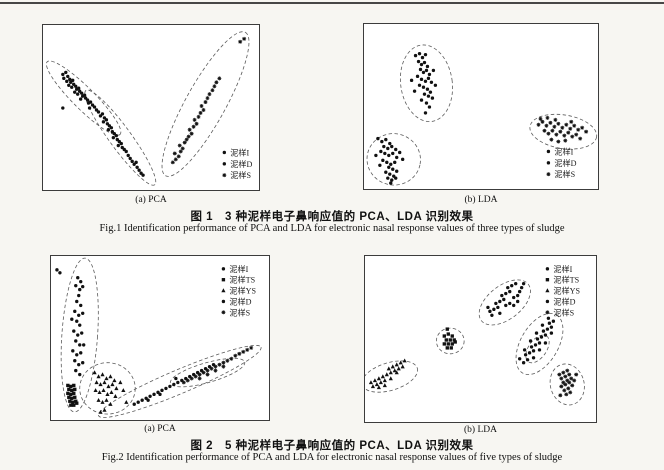 Image resolution: width=664 pixels, height=470 pixels. Describe the element at coordinates (332, 217) in the screenshot. I see `fig1-caption-chinese: 图 1 3 种泥样电子鼻响应值的 PCA、LDA 识别效果` at that location.